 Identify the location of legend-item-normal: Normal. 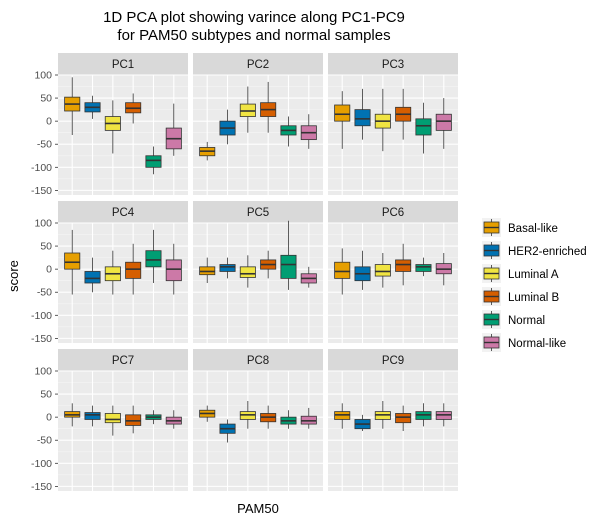
(513, 319).